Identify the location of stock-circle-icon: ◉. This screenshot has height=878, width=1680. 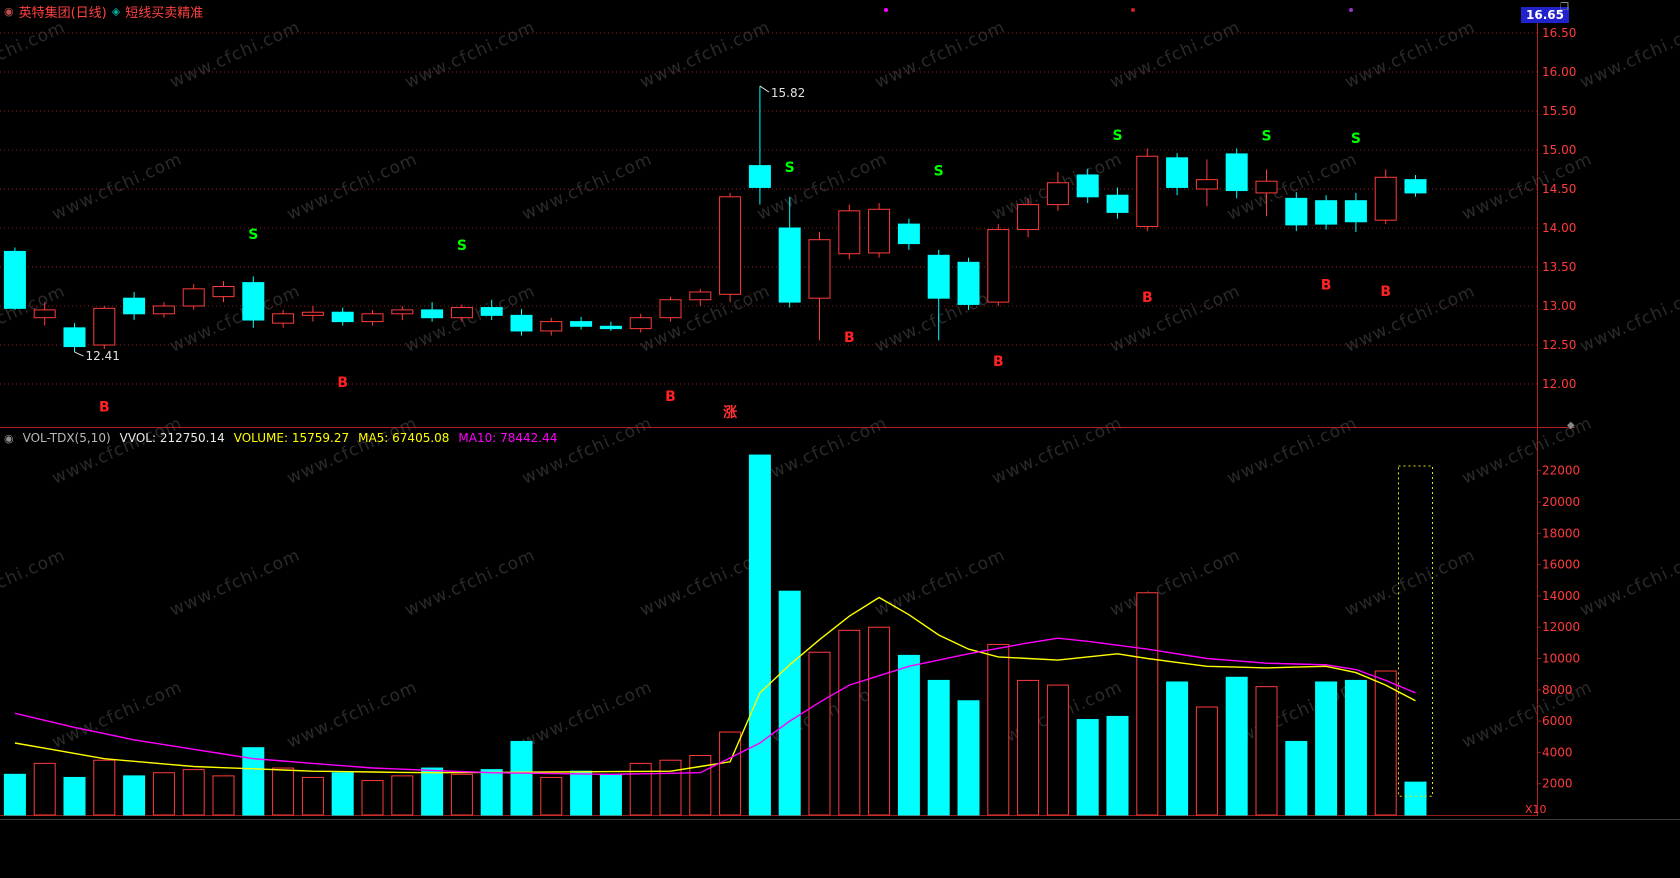
(9, 11).